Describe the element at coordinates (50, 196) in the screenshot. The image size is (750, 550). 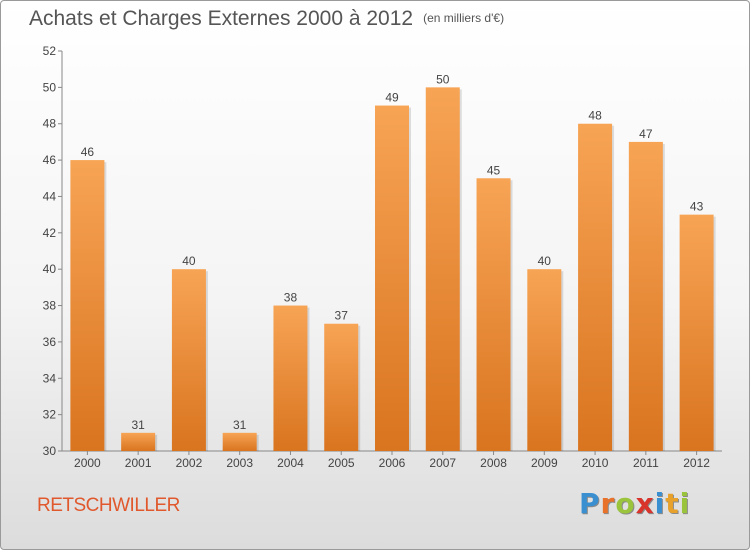
I see `y-tick-label: 44` at that location.